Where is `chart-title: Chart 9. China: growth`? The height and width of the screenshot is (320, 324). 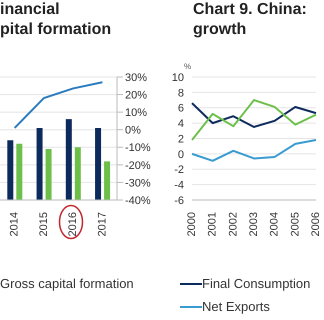
chart-title: Chart 9. China: growth is located at coordinates (250, 20).